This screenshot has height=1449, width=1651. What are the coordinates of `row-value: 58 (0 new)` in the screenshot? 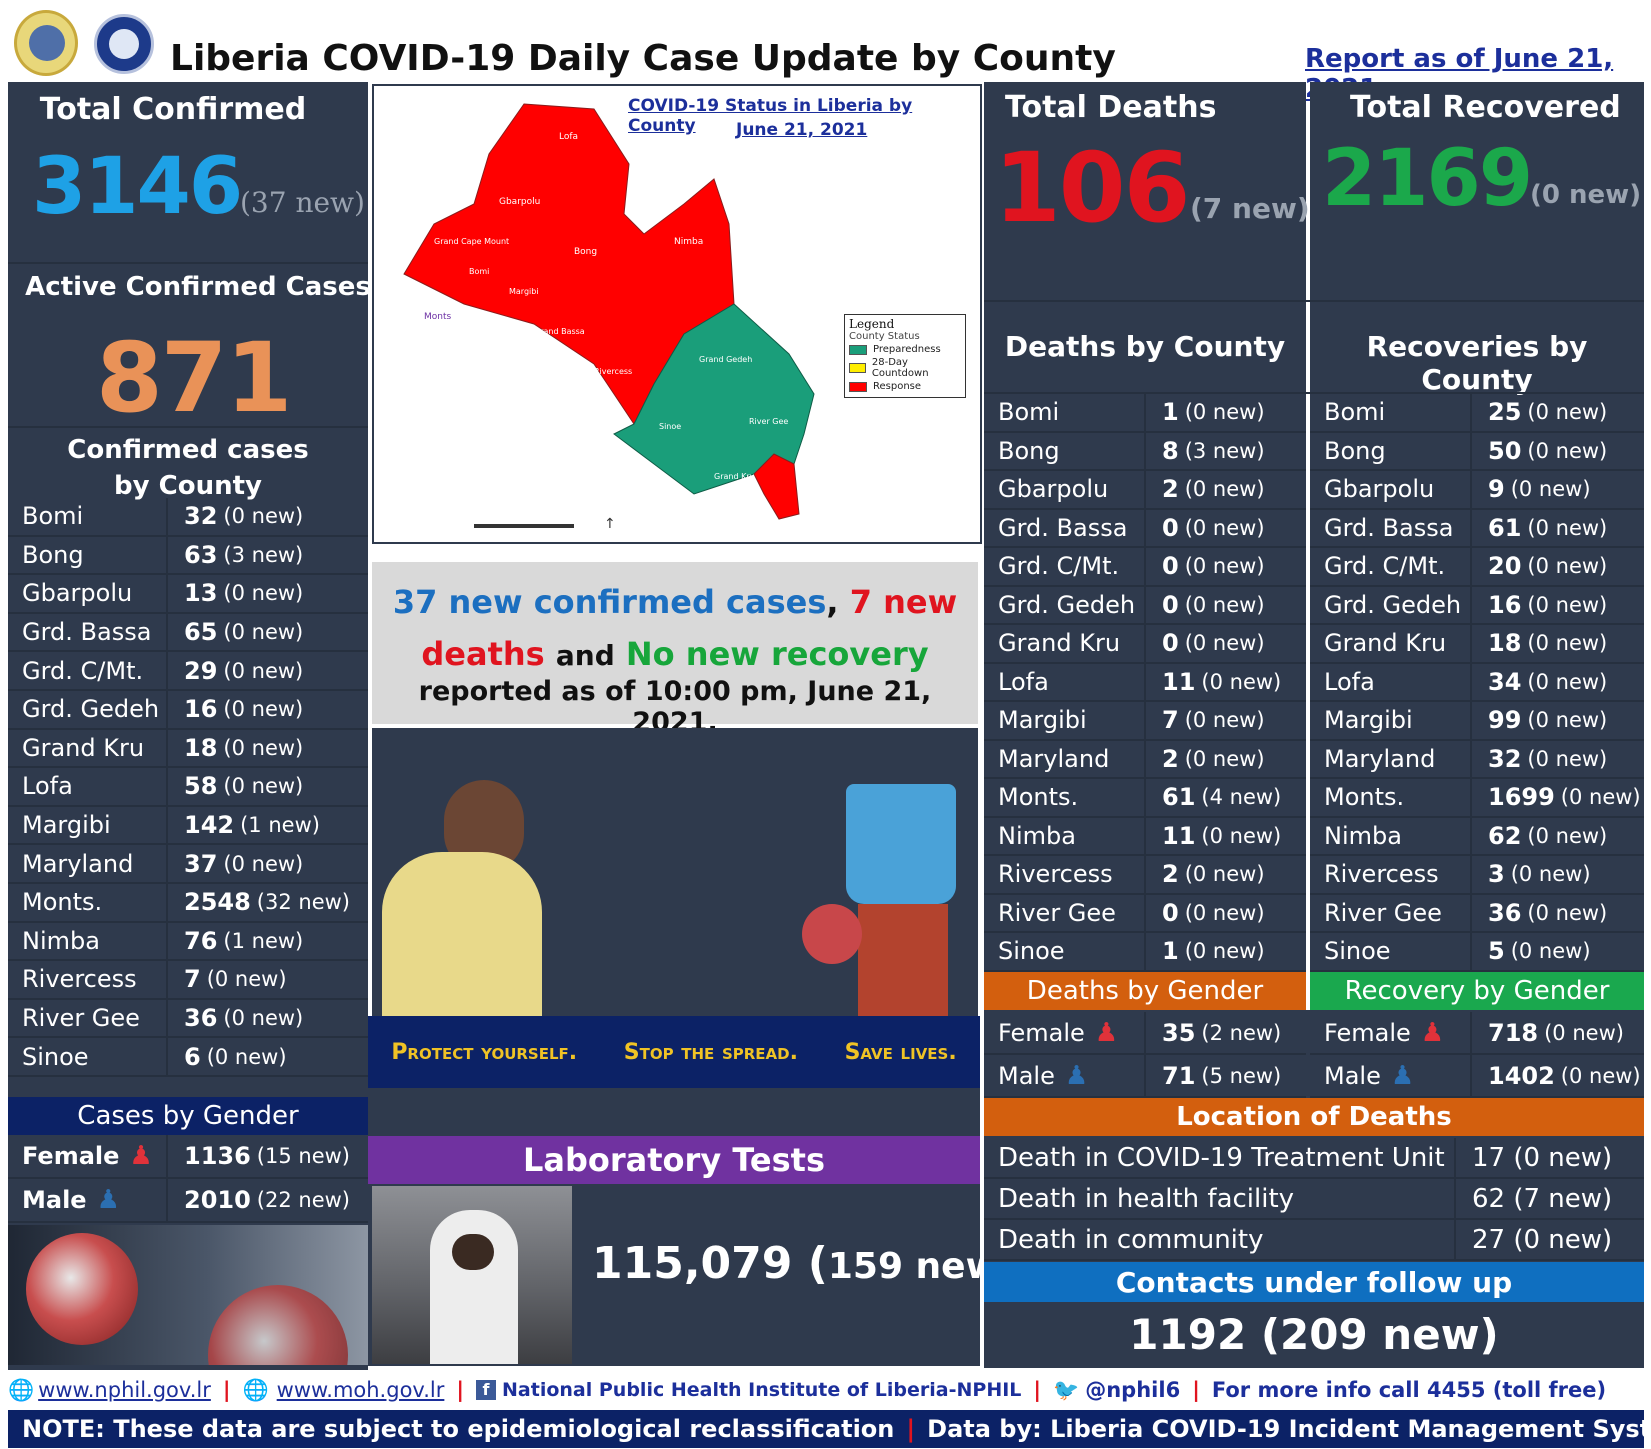 It's located at (244, 786).